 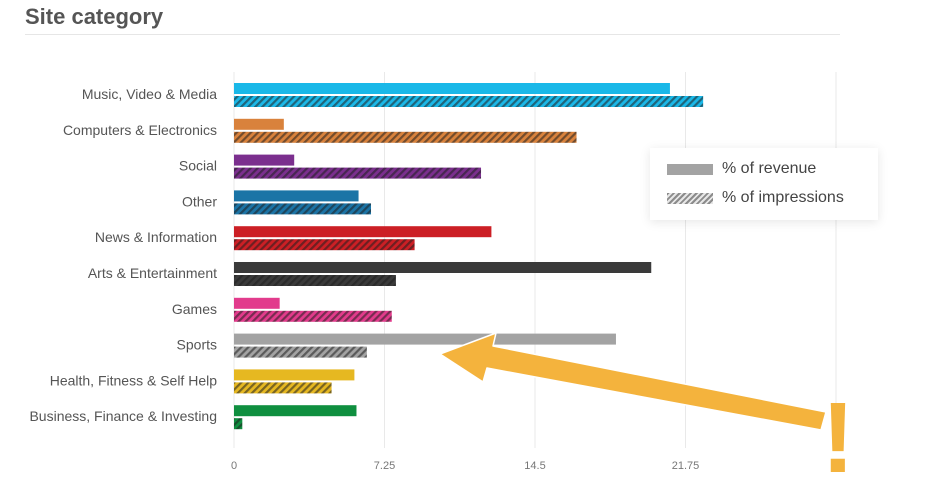 What do you see at coordinates (686, 466) in the screenshot?
I see `x-tick-label: 21.75` at bounding box center [686, 466].